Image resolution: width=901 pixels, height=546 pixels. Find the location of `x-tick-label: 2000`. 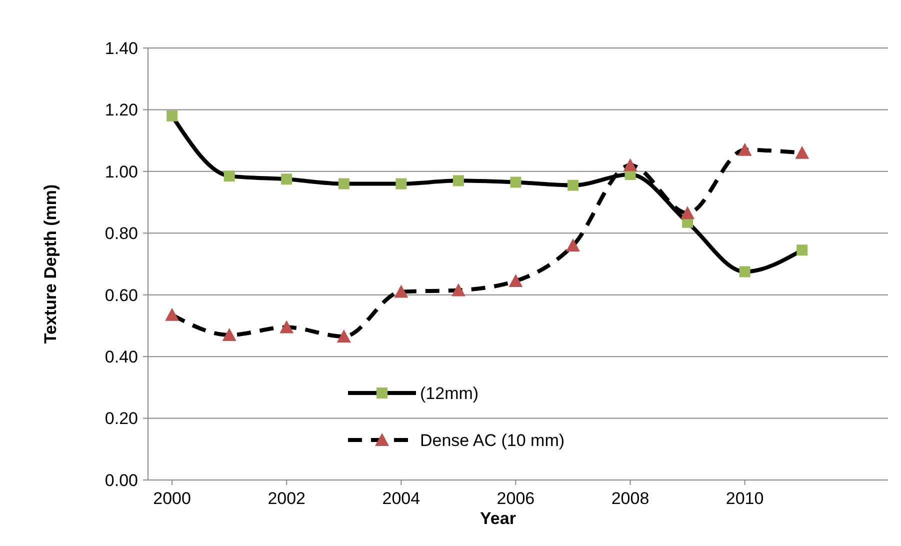

x-tick-label: 2000 is located at coordinates (172, 498).